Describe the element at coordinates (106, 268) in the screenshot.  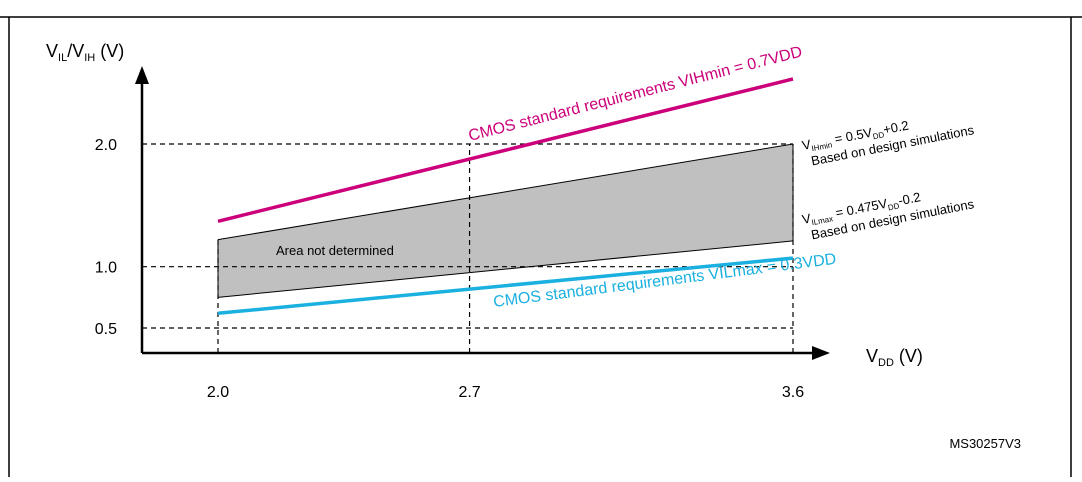
I see `y-tick-label-1.0: 1.0` at that location.